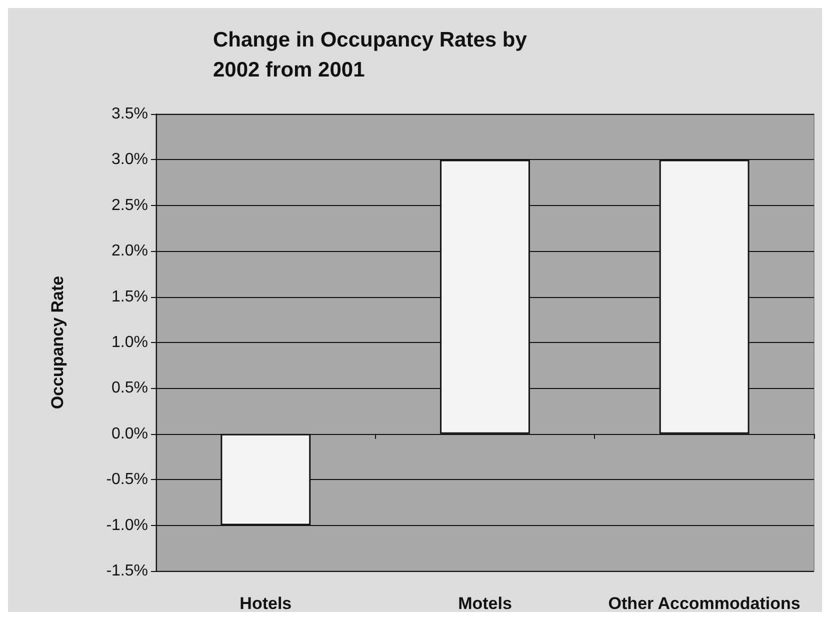  I want to click on y-tick-label: -1.5%, so click(127, 571).